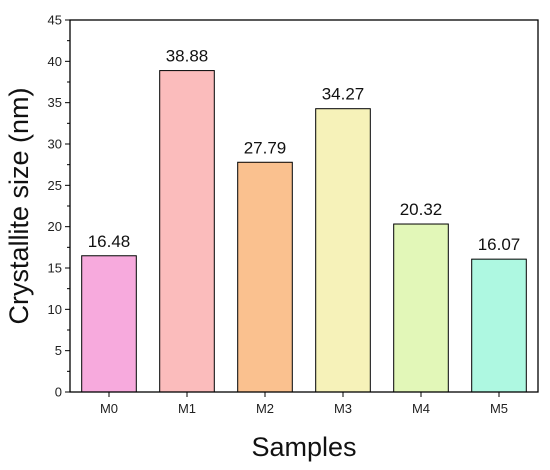 The width and height of the screenshot is (550, 470). I want to click on x-tick-label-m0: M0, so click(109, 408).